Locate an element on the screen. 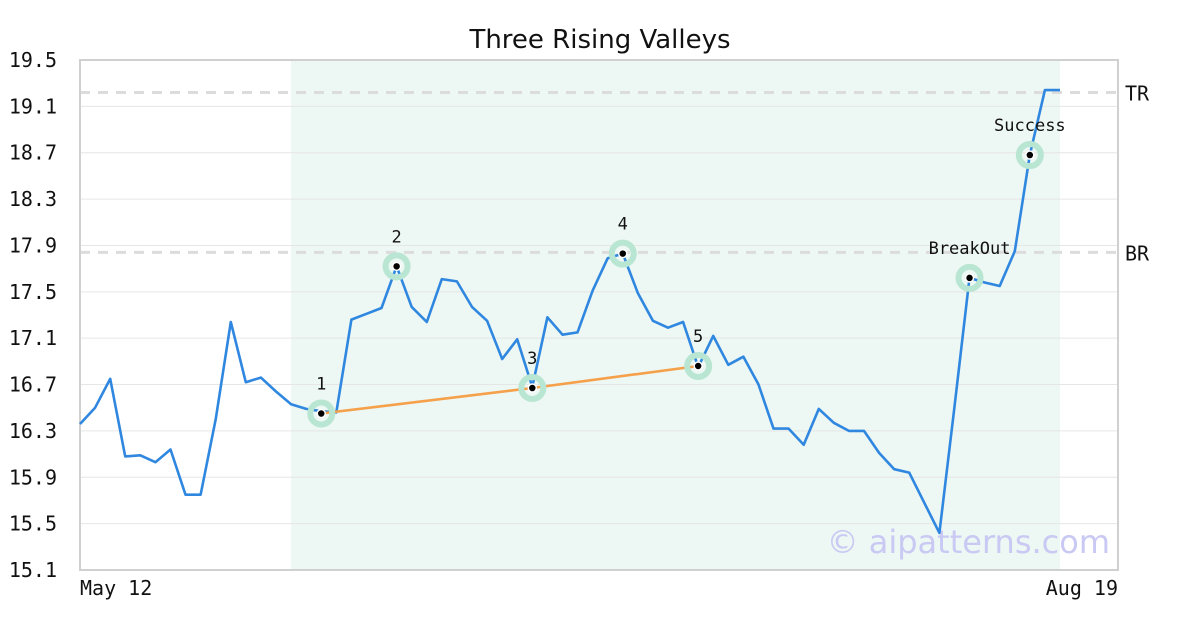 This screenshot has height=630, width=1200. chart-title: Three Rising Valleys is located at coordinates (599, 40).